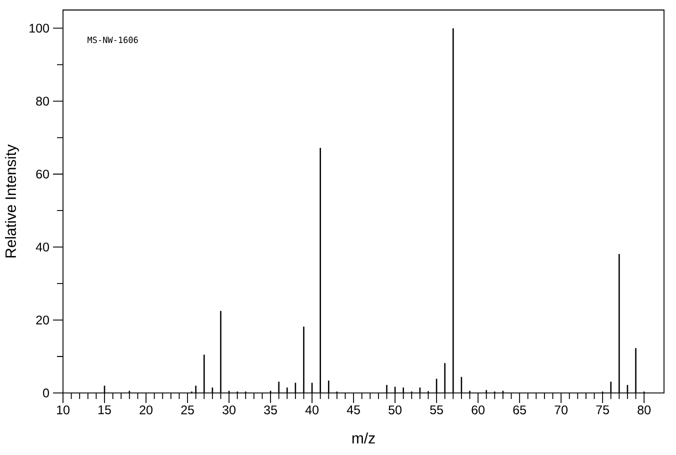  What do you see at coordinates (43, 101) in the screenshot?
I see `y-tick-label: 80` at bounding box center [43, 101].